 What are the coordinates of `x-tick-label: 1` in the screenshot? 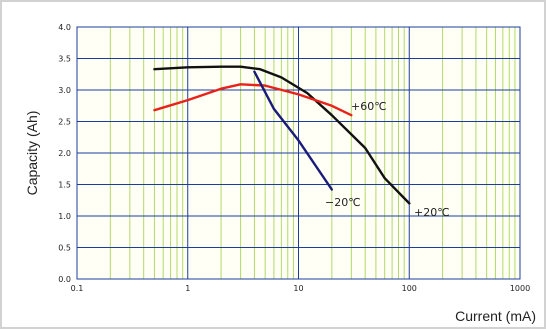 It's located at (187, 288).